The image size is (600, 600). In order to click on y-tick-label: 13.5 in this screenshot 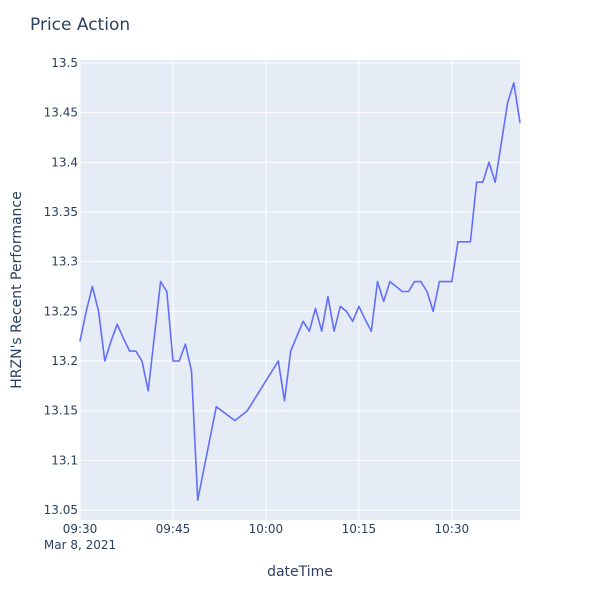, I will do `click(64, 63)`.